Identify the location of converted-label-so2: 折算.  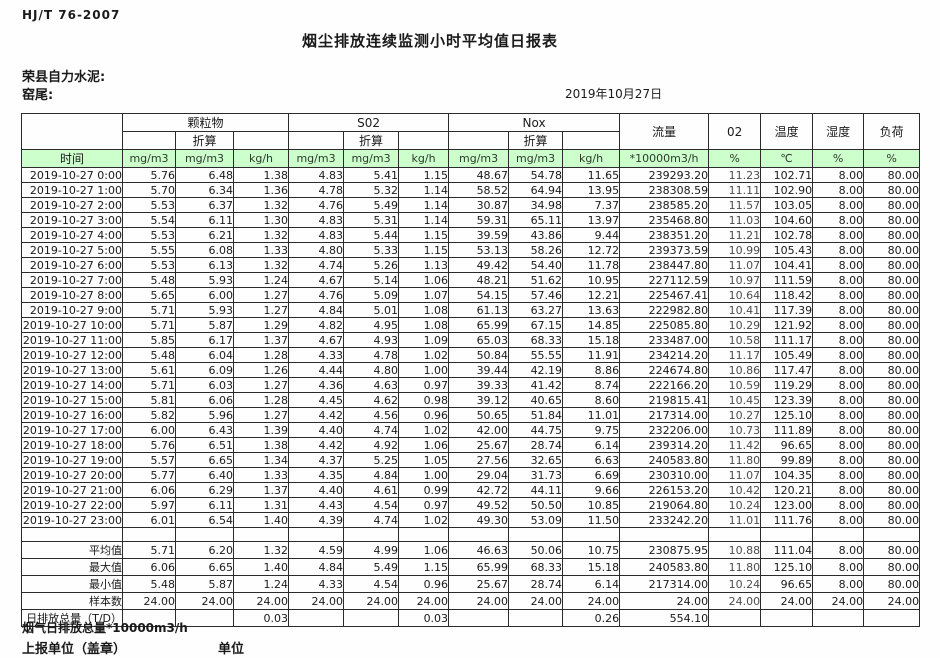
(371, 140).